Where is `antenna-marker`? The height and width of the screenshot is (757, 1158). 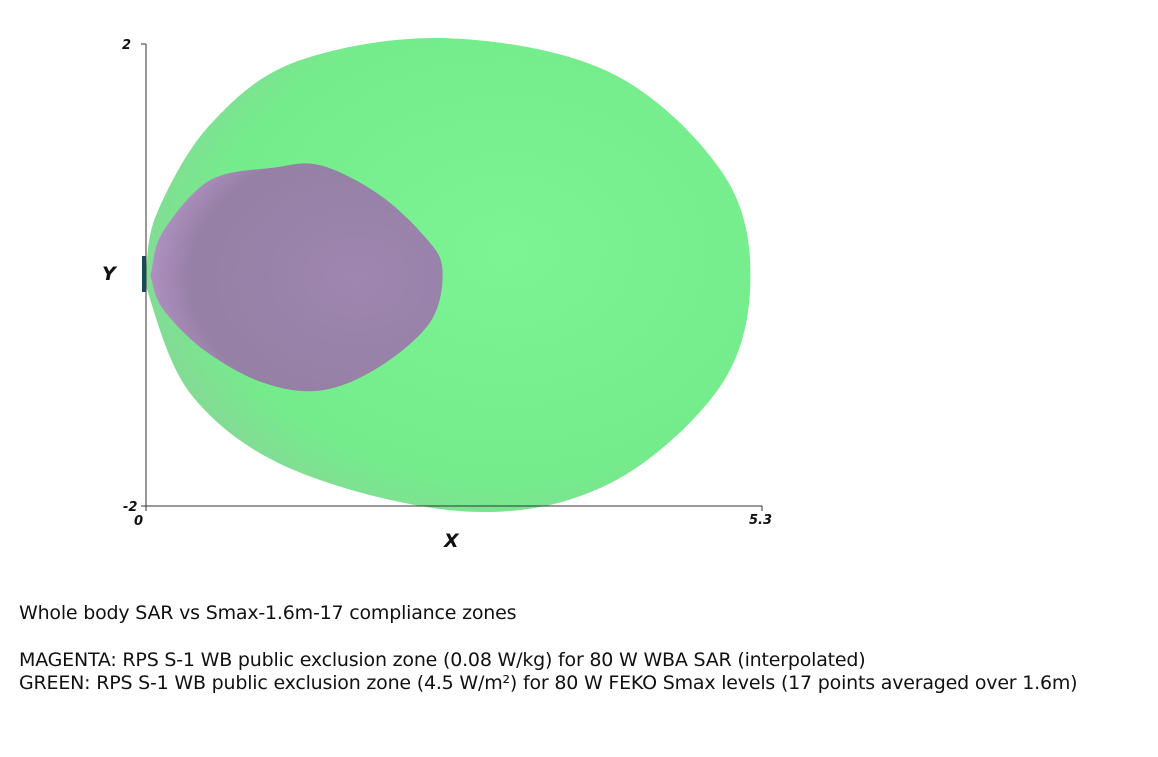 antenna-marker is located at coordinates (144, 274).